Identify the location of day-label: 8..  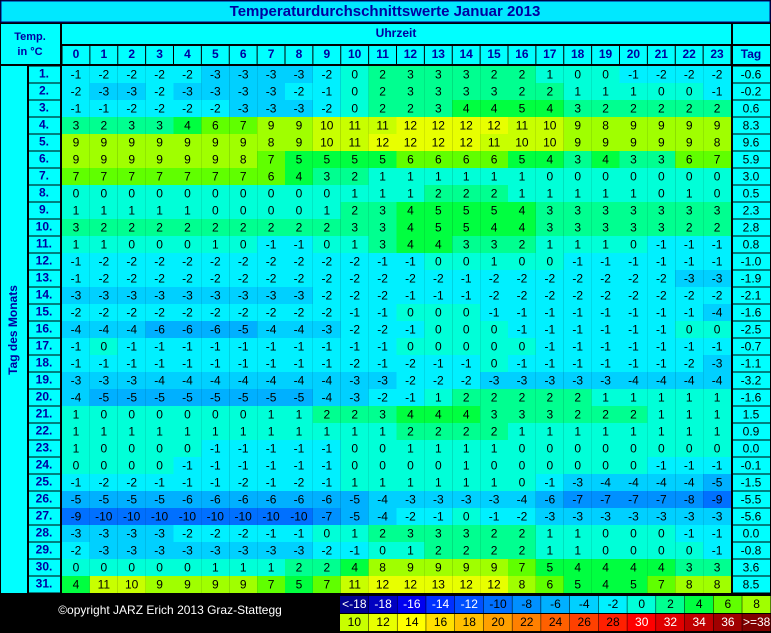
(44, 193).